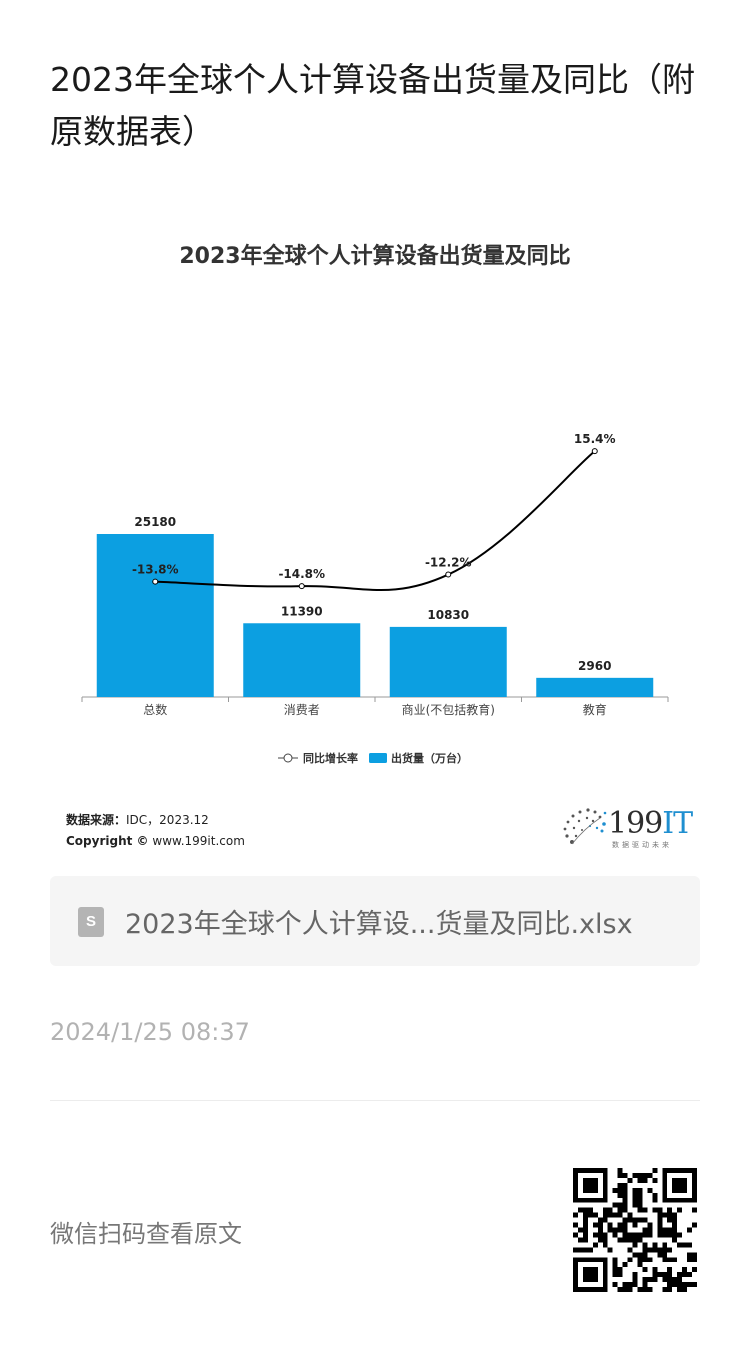  What do you see at coordinates (585, 826) in the screenshot?
I see `dandelion-logo-icon` at bounding box center [585, 826].